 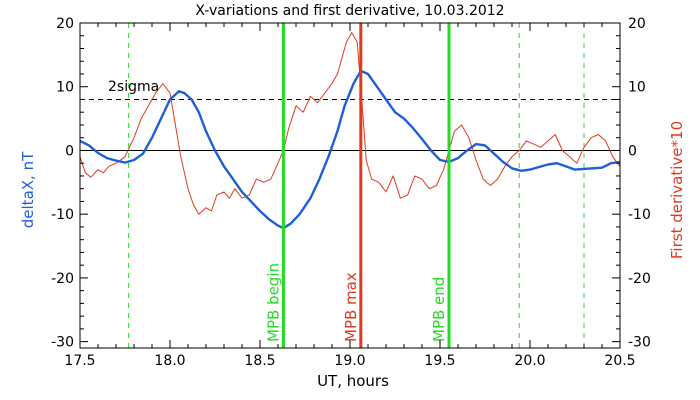 What do you see at coordinates (639, 343) in the screenshot?
I see `y-tick-label-right: -30` at bounding box center [639, 343].